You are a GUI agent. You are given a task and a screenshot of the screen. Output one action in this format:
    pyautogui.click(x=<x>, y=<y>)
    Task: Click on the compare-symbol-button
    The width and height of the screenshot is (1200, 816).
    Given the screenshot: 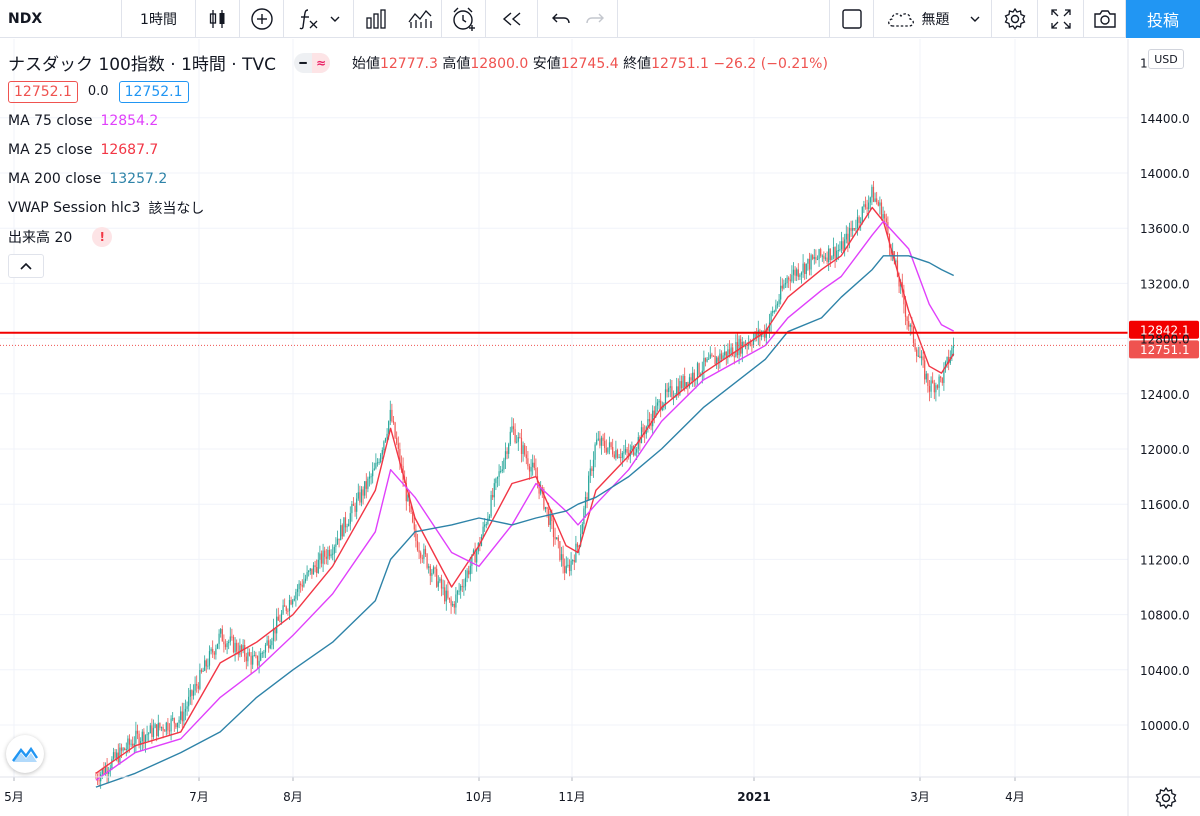 What is the action you would take?
    pyautogui.click(x=262, y=19)
    